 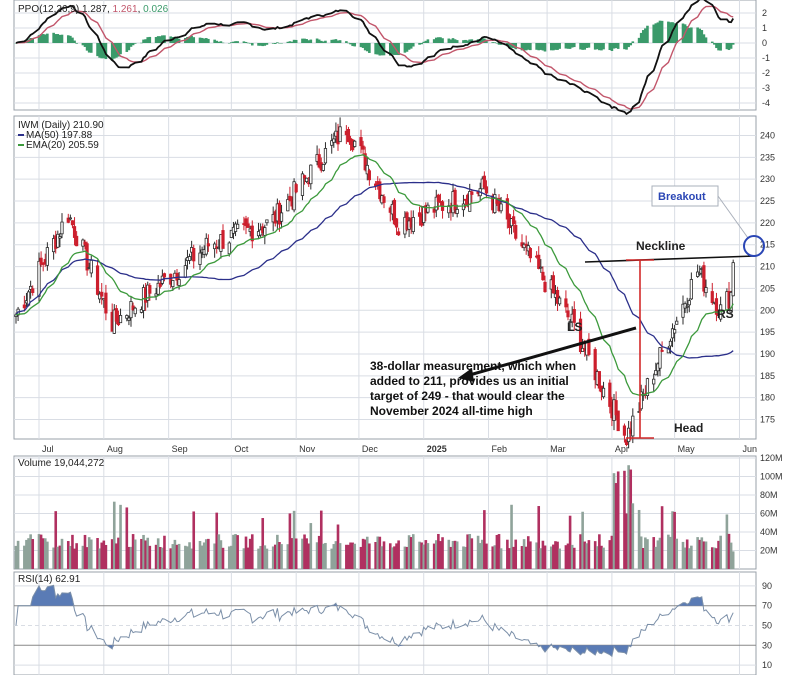 I want to click on volume-ytick: 100M, so click(x=771, y=477).